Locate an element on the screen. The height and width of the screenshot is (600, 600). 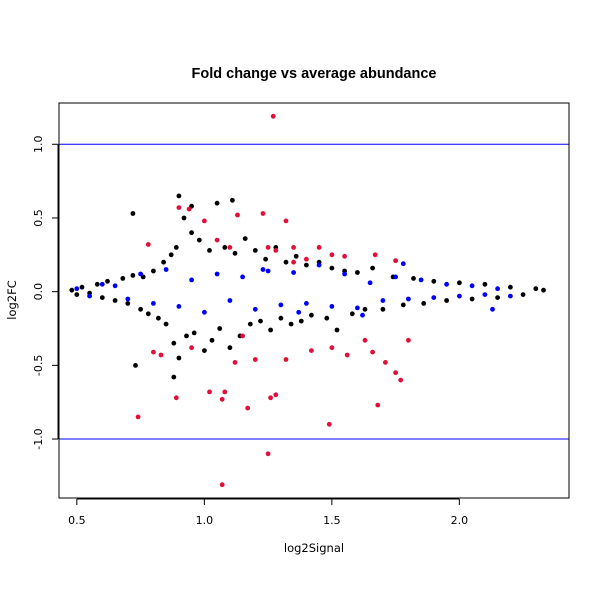
y-tick-label-0: -1.0 is located at coordinates (38, 438).